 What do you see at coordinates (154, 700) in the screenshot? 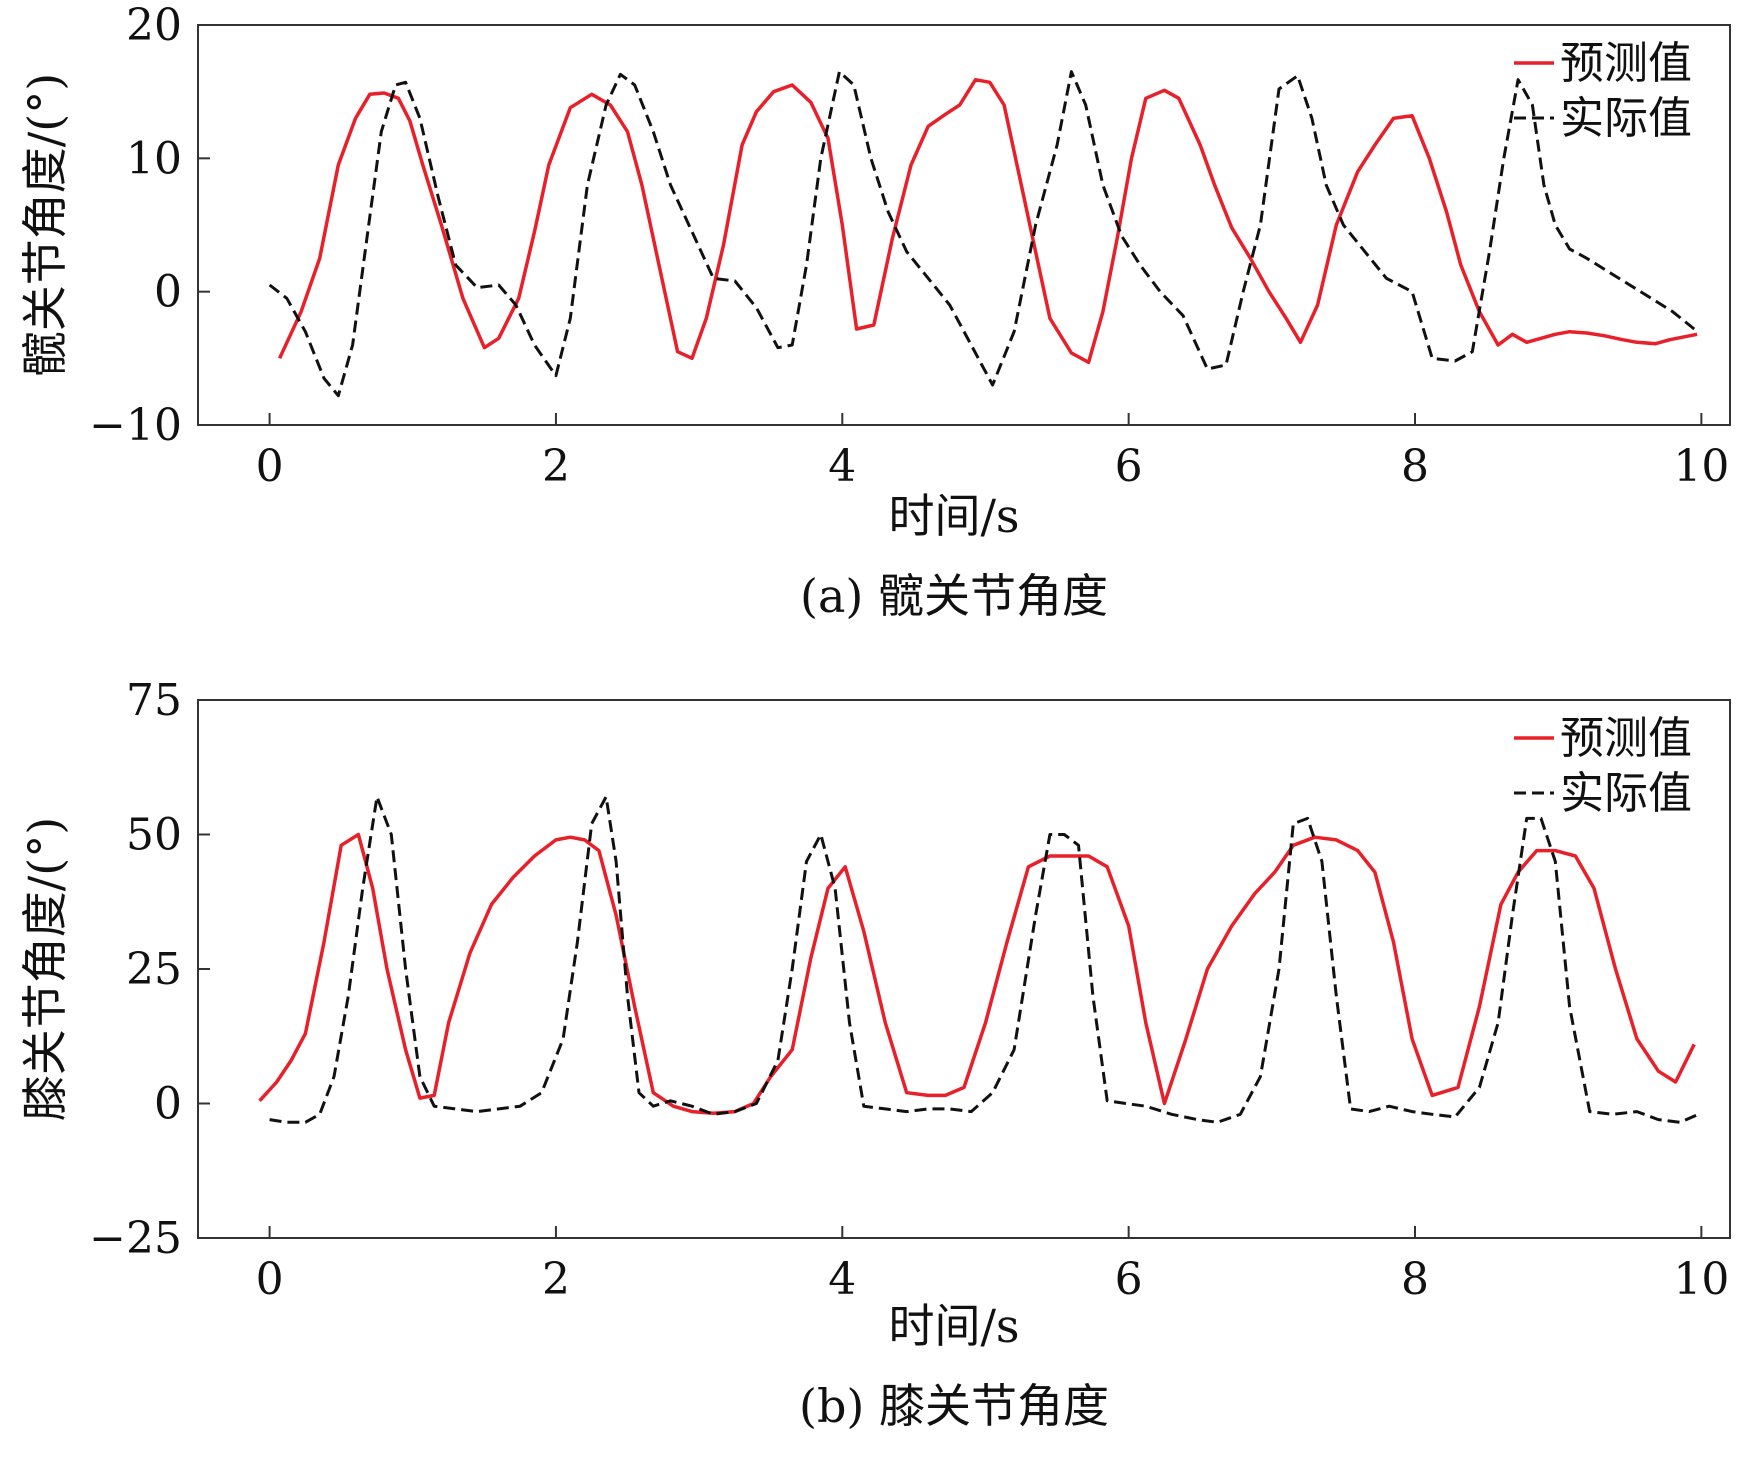
I see `y-tick-label: 75` at bounding box center [154, 700].